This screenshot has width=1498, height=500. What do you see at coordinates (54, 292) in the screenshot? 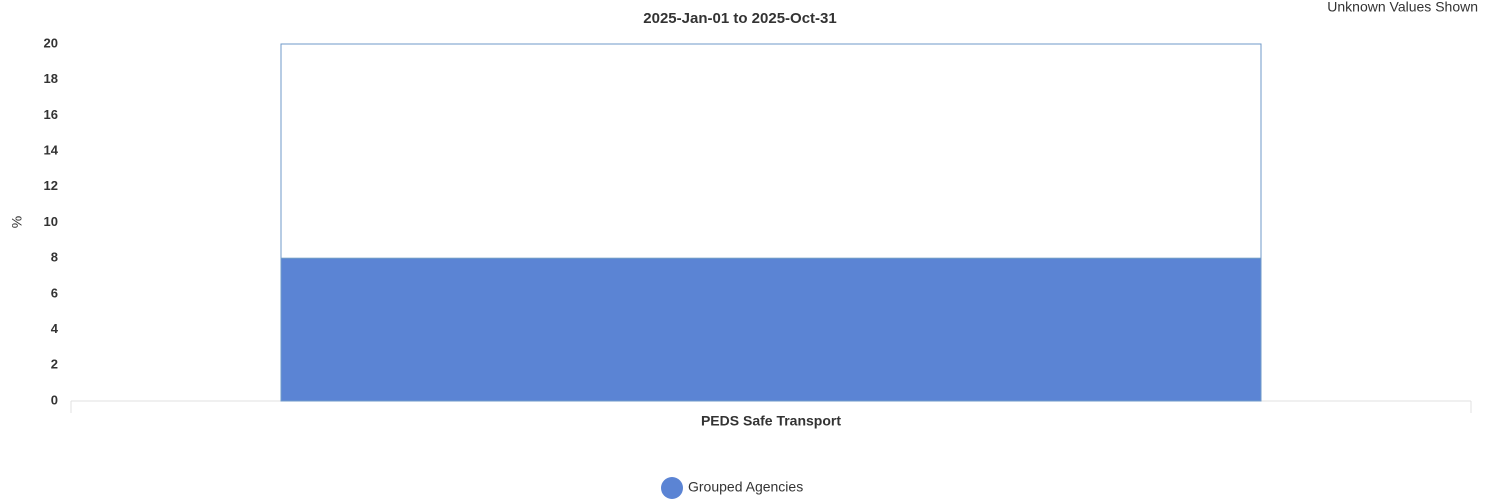
I see `y-tick-label: 6` at bounding box center [54, 292].